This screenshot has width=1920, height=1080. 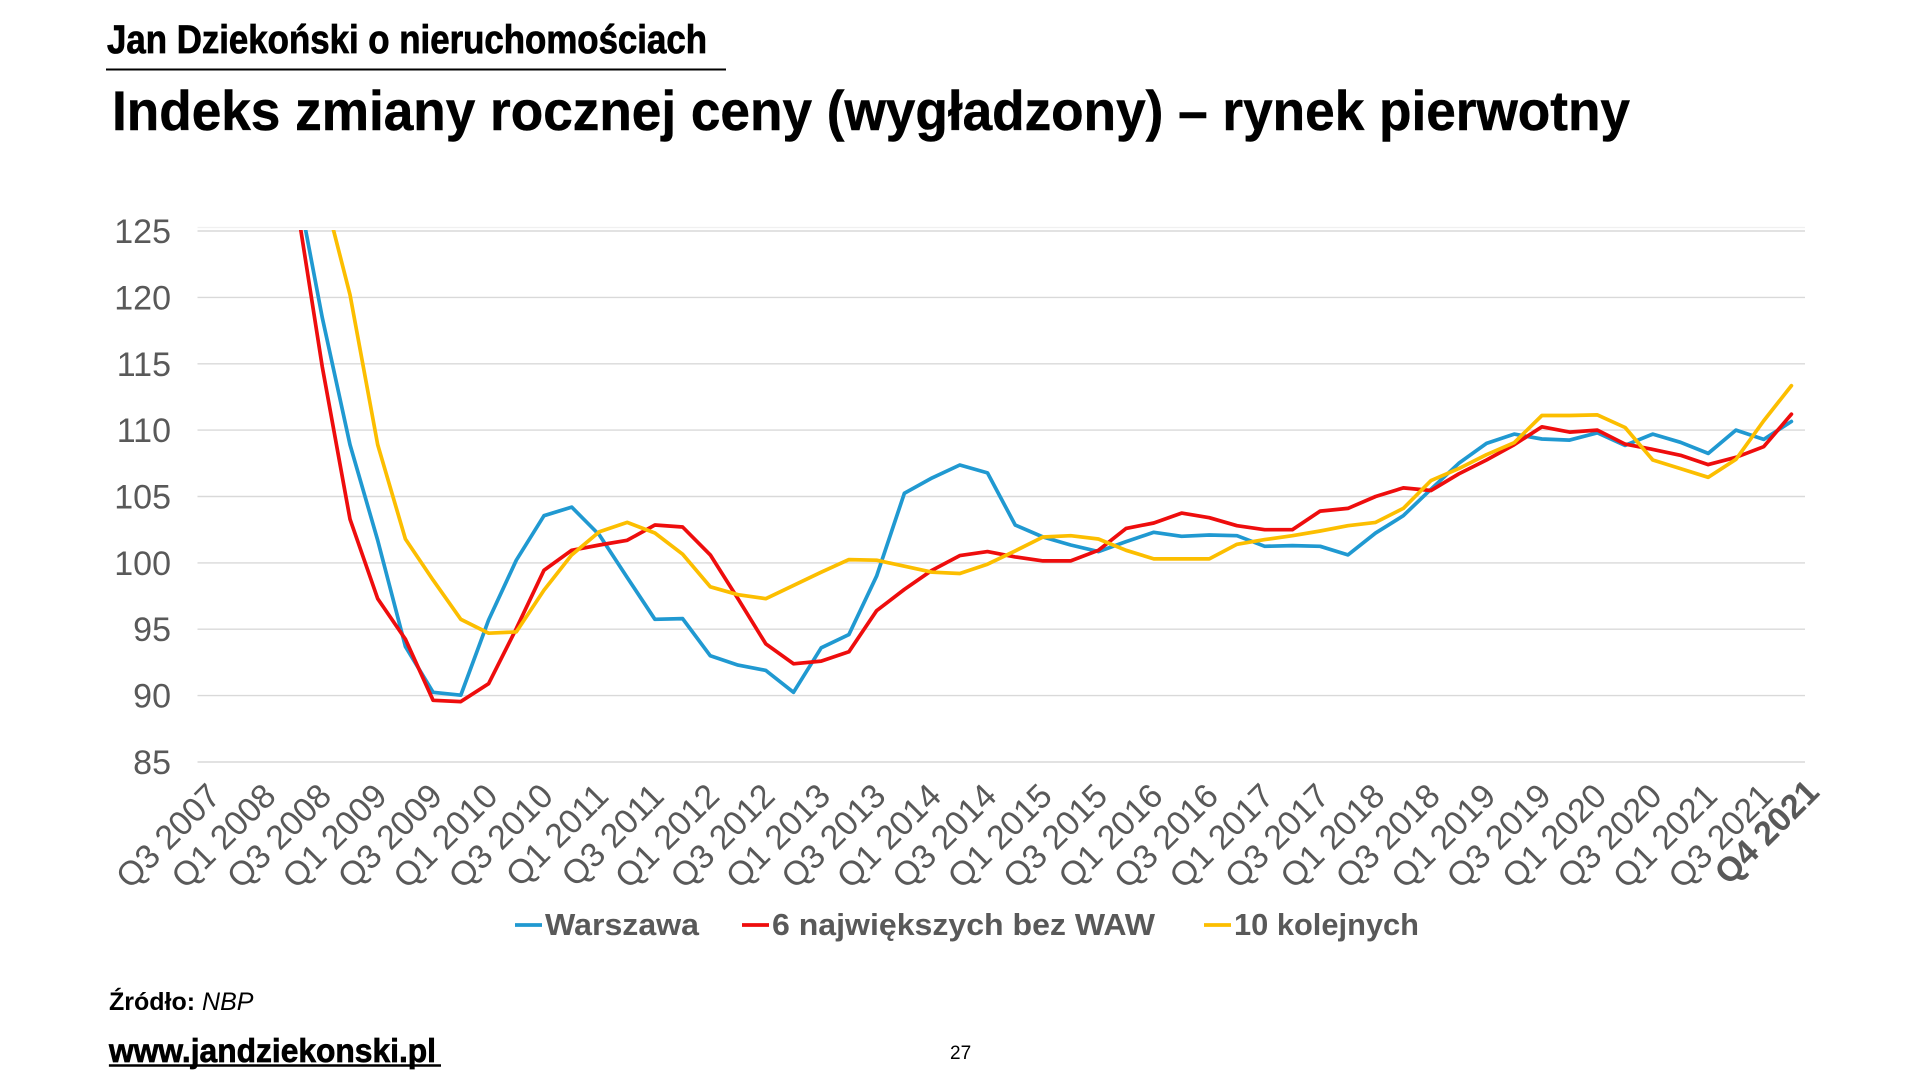 I want to click on svg-text: 27, so click(x=960, y=1053).